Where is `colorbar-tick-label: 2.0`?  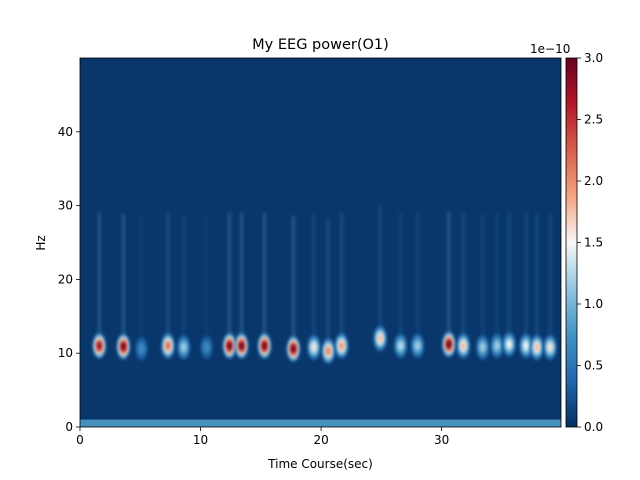 colorbar-tick-label: 2.0 is located at coordinates (593, 181).